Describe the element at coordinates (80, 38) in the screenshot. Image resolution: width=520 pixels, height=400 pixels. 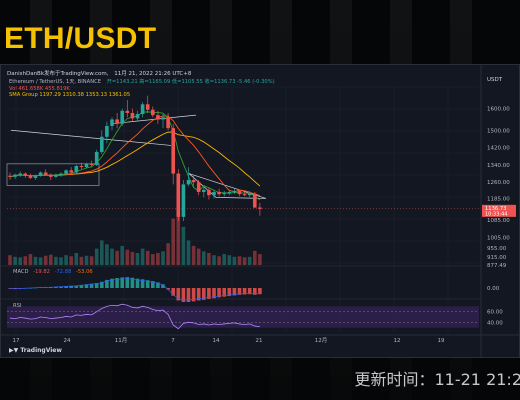
I see `page-title: ETH/USDT` at that location.